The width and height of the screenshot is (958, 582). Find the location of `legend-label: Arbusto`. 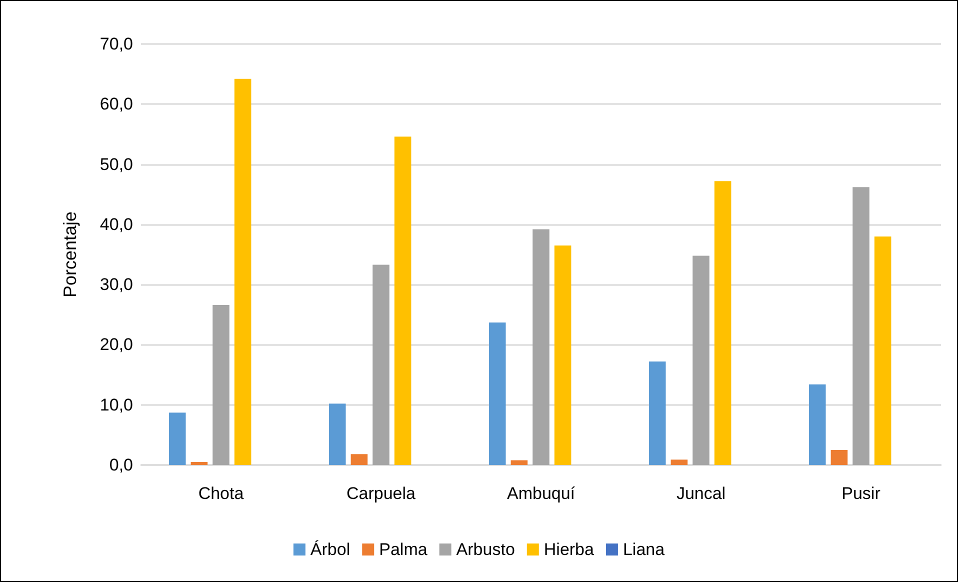

legend-label: Arbusto is located at coordinates (485, 549).